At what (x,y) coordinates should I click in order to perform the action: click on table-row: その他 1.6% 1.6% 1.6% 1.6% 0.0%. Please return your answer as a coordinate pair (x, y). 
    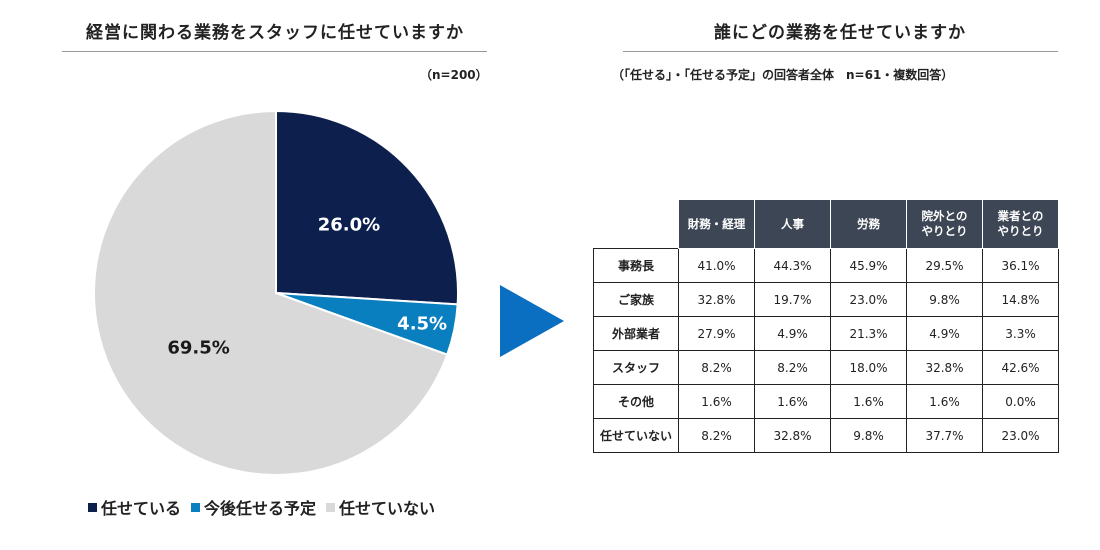
    Looking at the image, I should click on (826, 401).